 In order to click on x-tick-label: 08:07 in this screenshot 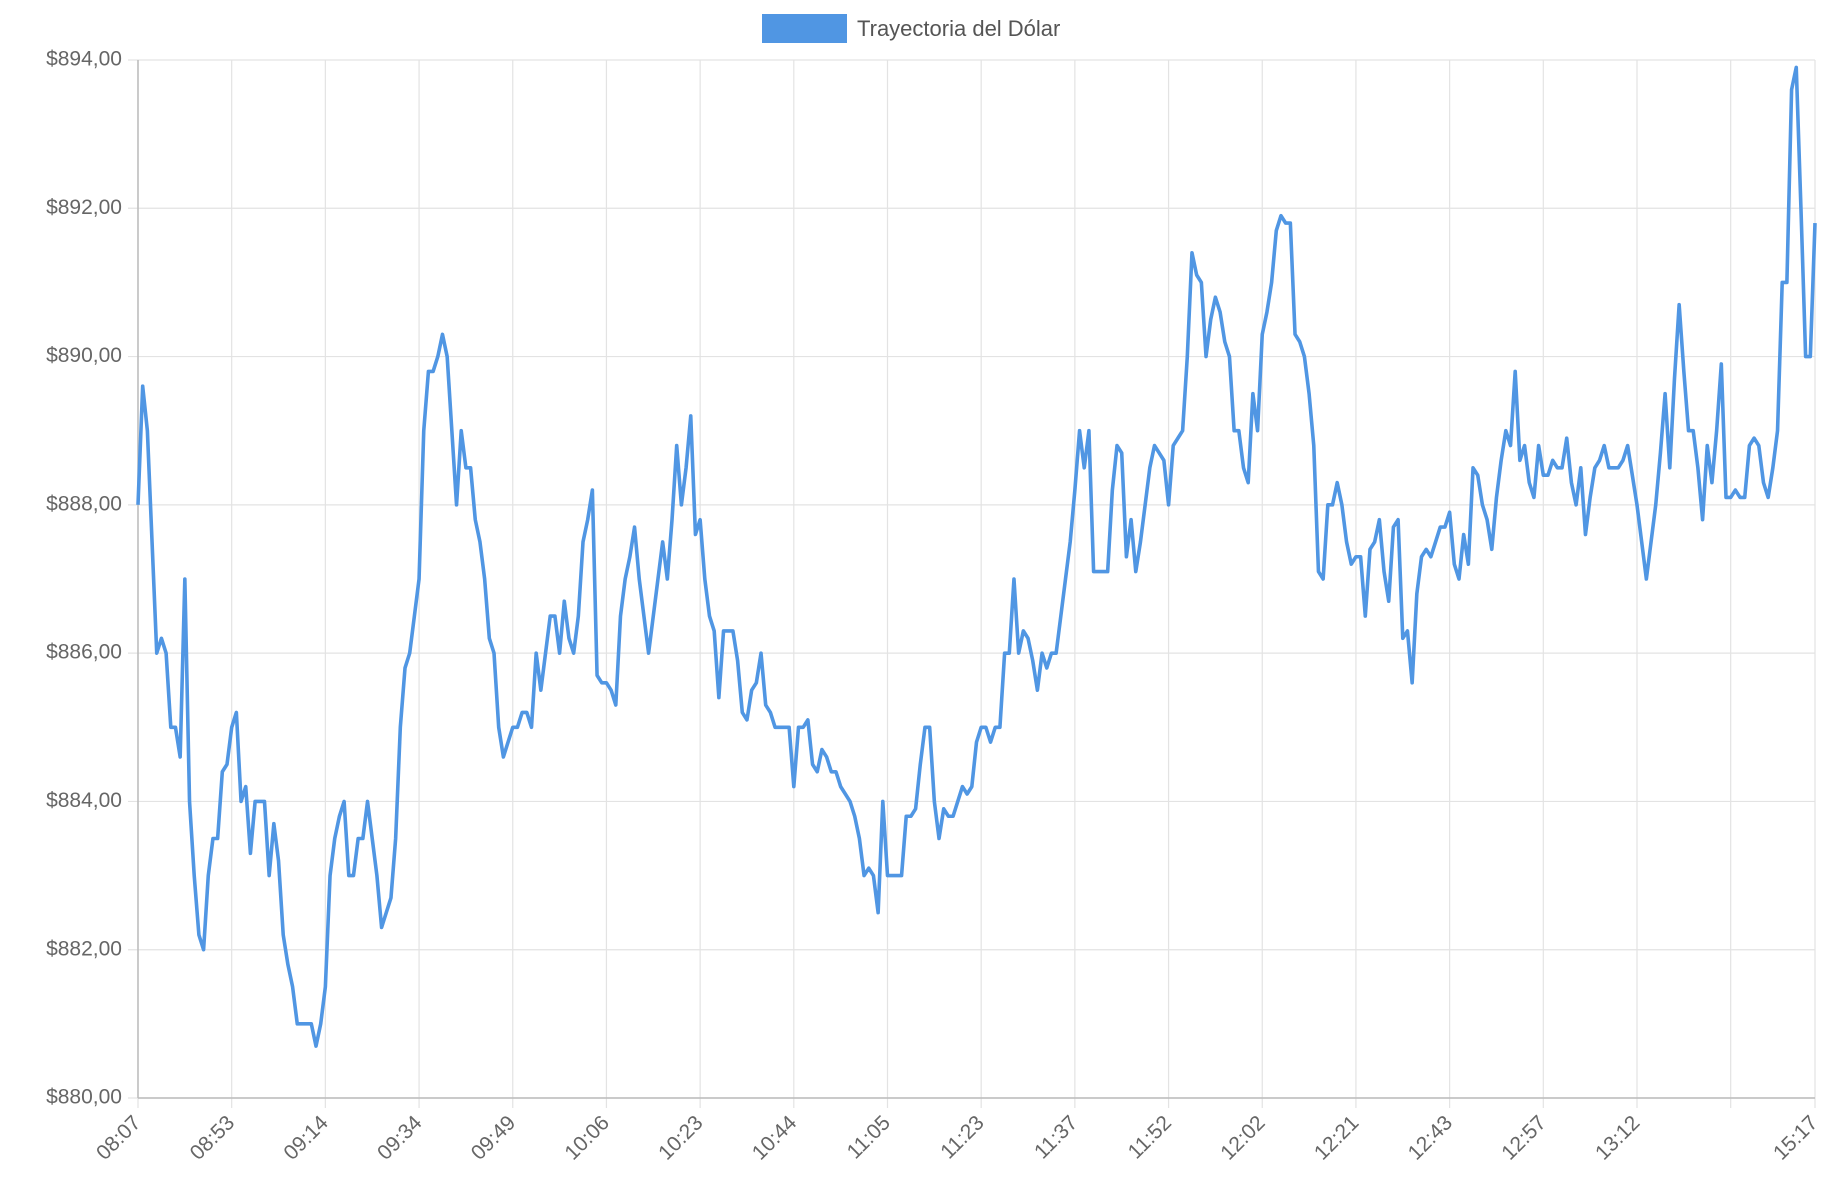, I will do `click(118, 1137)`.